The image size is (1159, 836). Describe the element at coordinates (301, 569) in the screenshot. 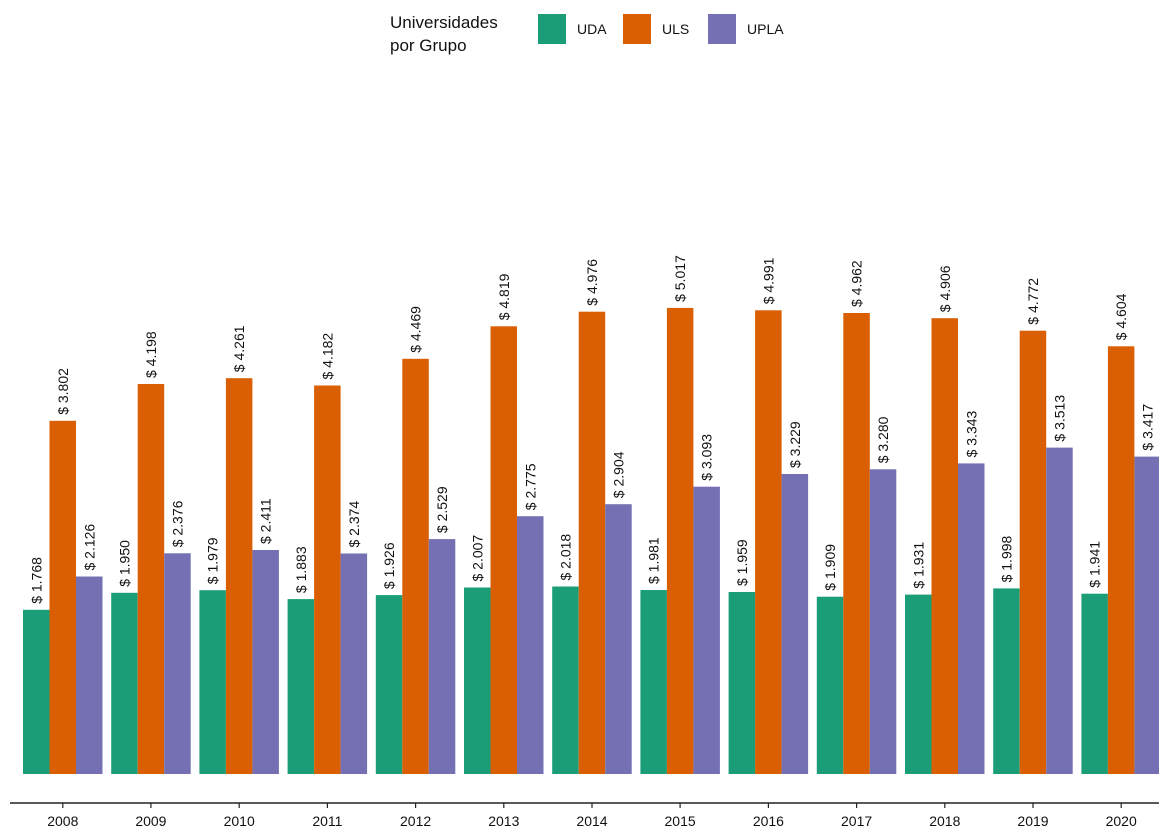

I see `value-label-uda-2011: $ 1.883` at that location.